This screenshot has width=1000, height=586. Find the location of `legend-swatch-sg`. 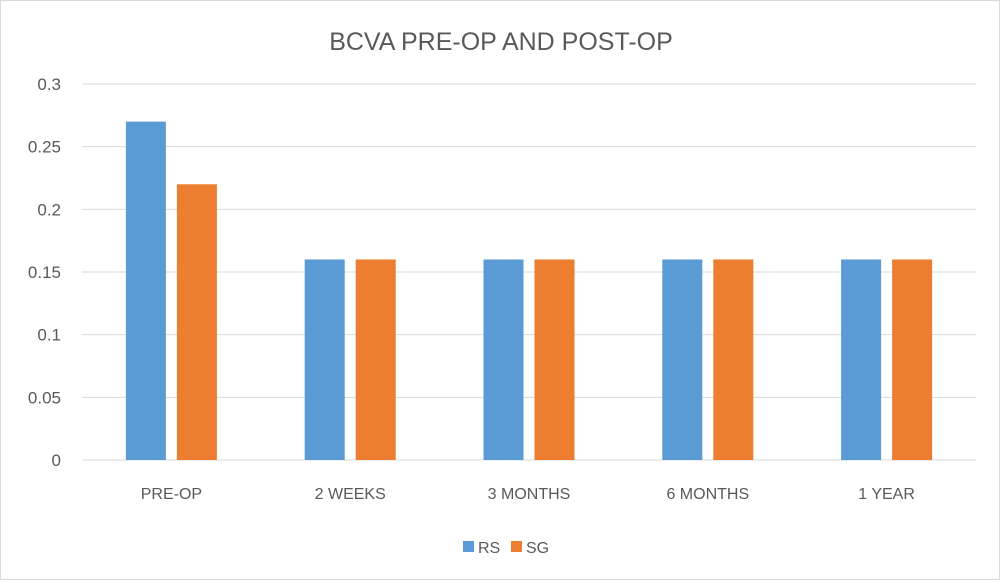

legend-swatch-sg is located at coordinates (516, 546).